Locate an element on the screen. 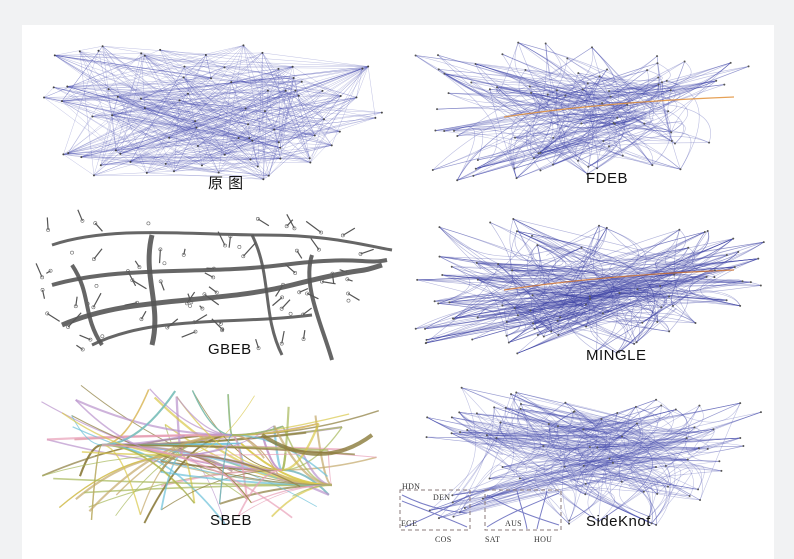 The height and width of the screenshot is (559, 794). caption-sideknot: SideKnot is located at coordinates (618, 521).